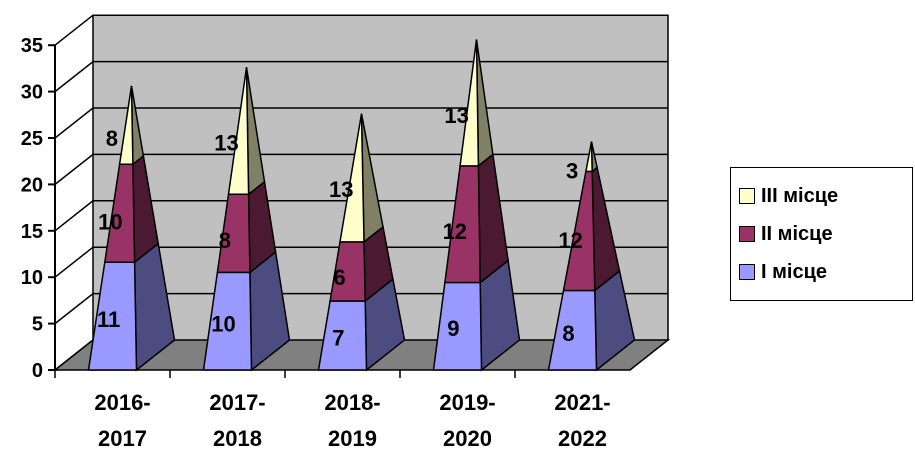  What do you see at coordinates (338, 338) in the screenshot?
I see `data-label-i-place: 7` at bounding box center [338, 338].